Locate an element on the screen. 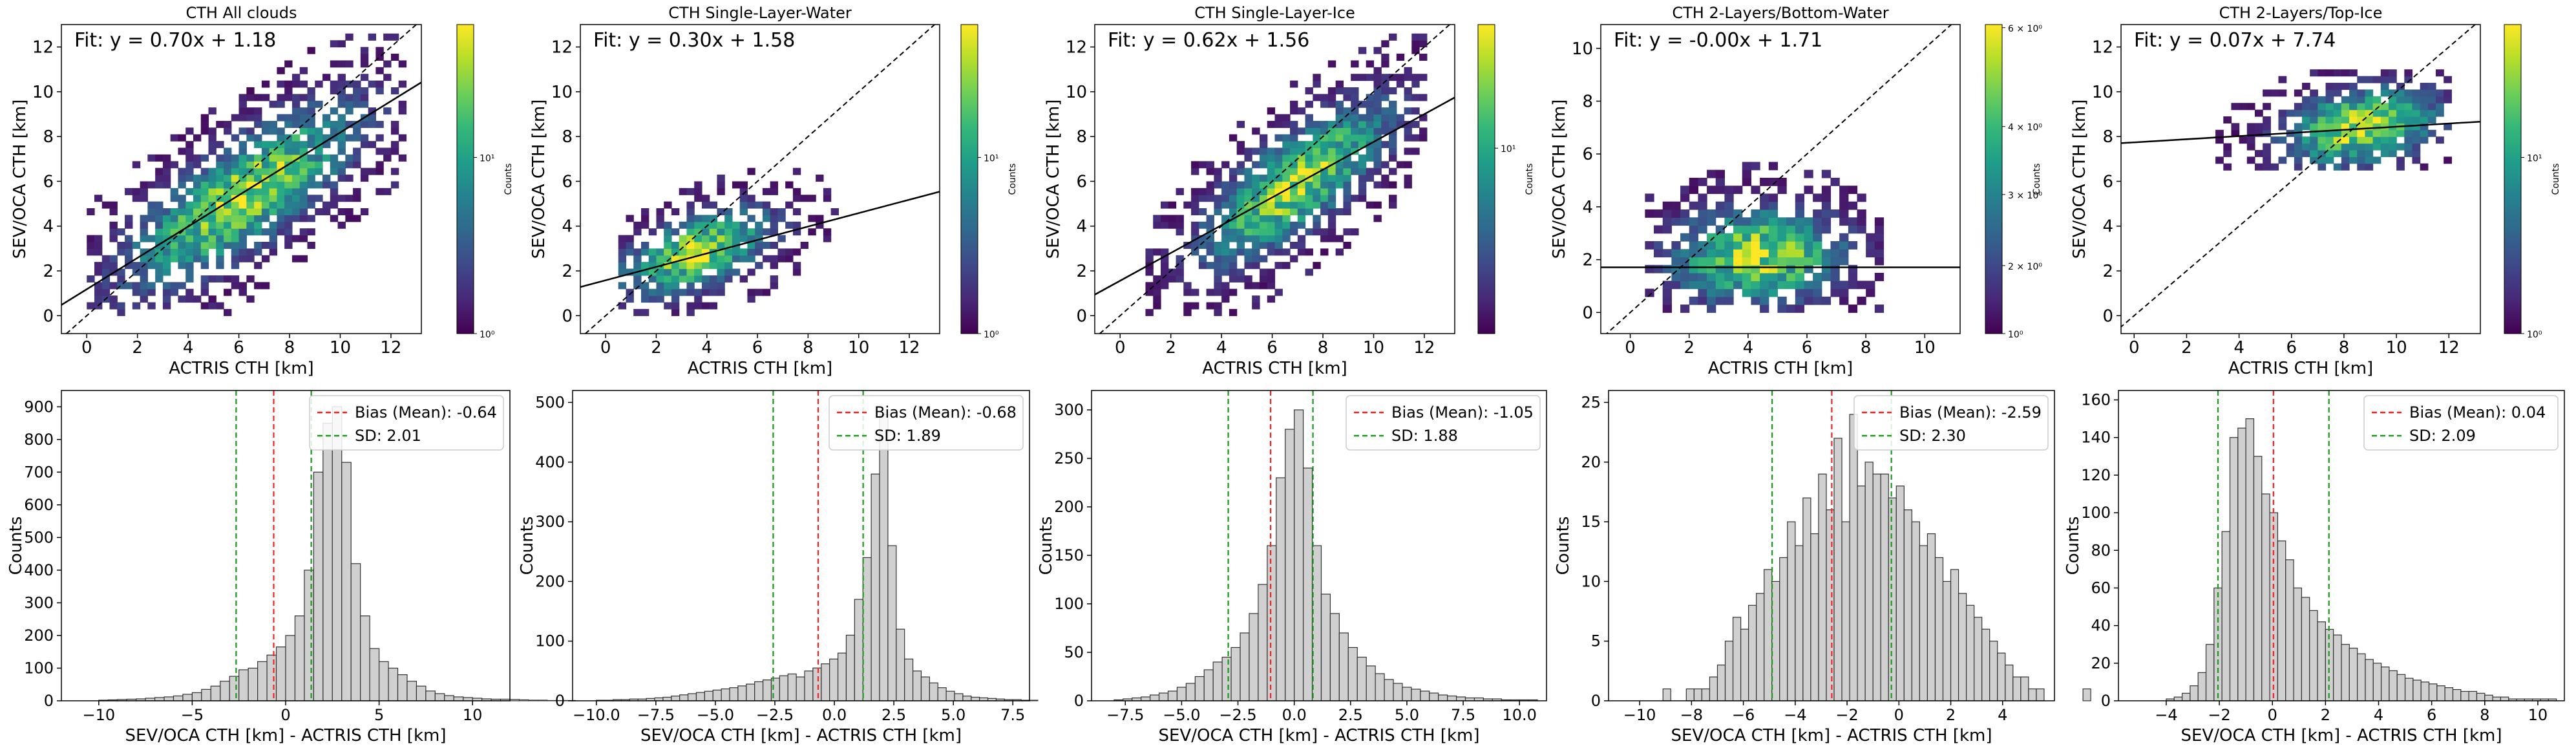  y-tick-label: 8 is located at coordinates (1081, 137).